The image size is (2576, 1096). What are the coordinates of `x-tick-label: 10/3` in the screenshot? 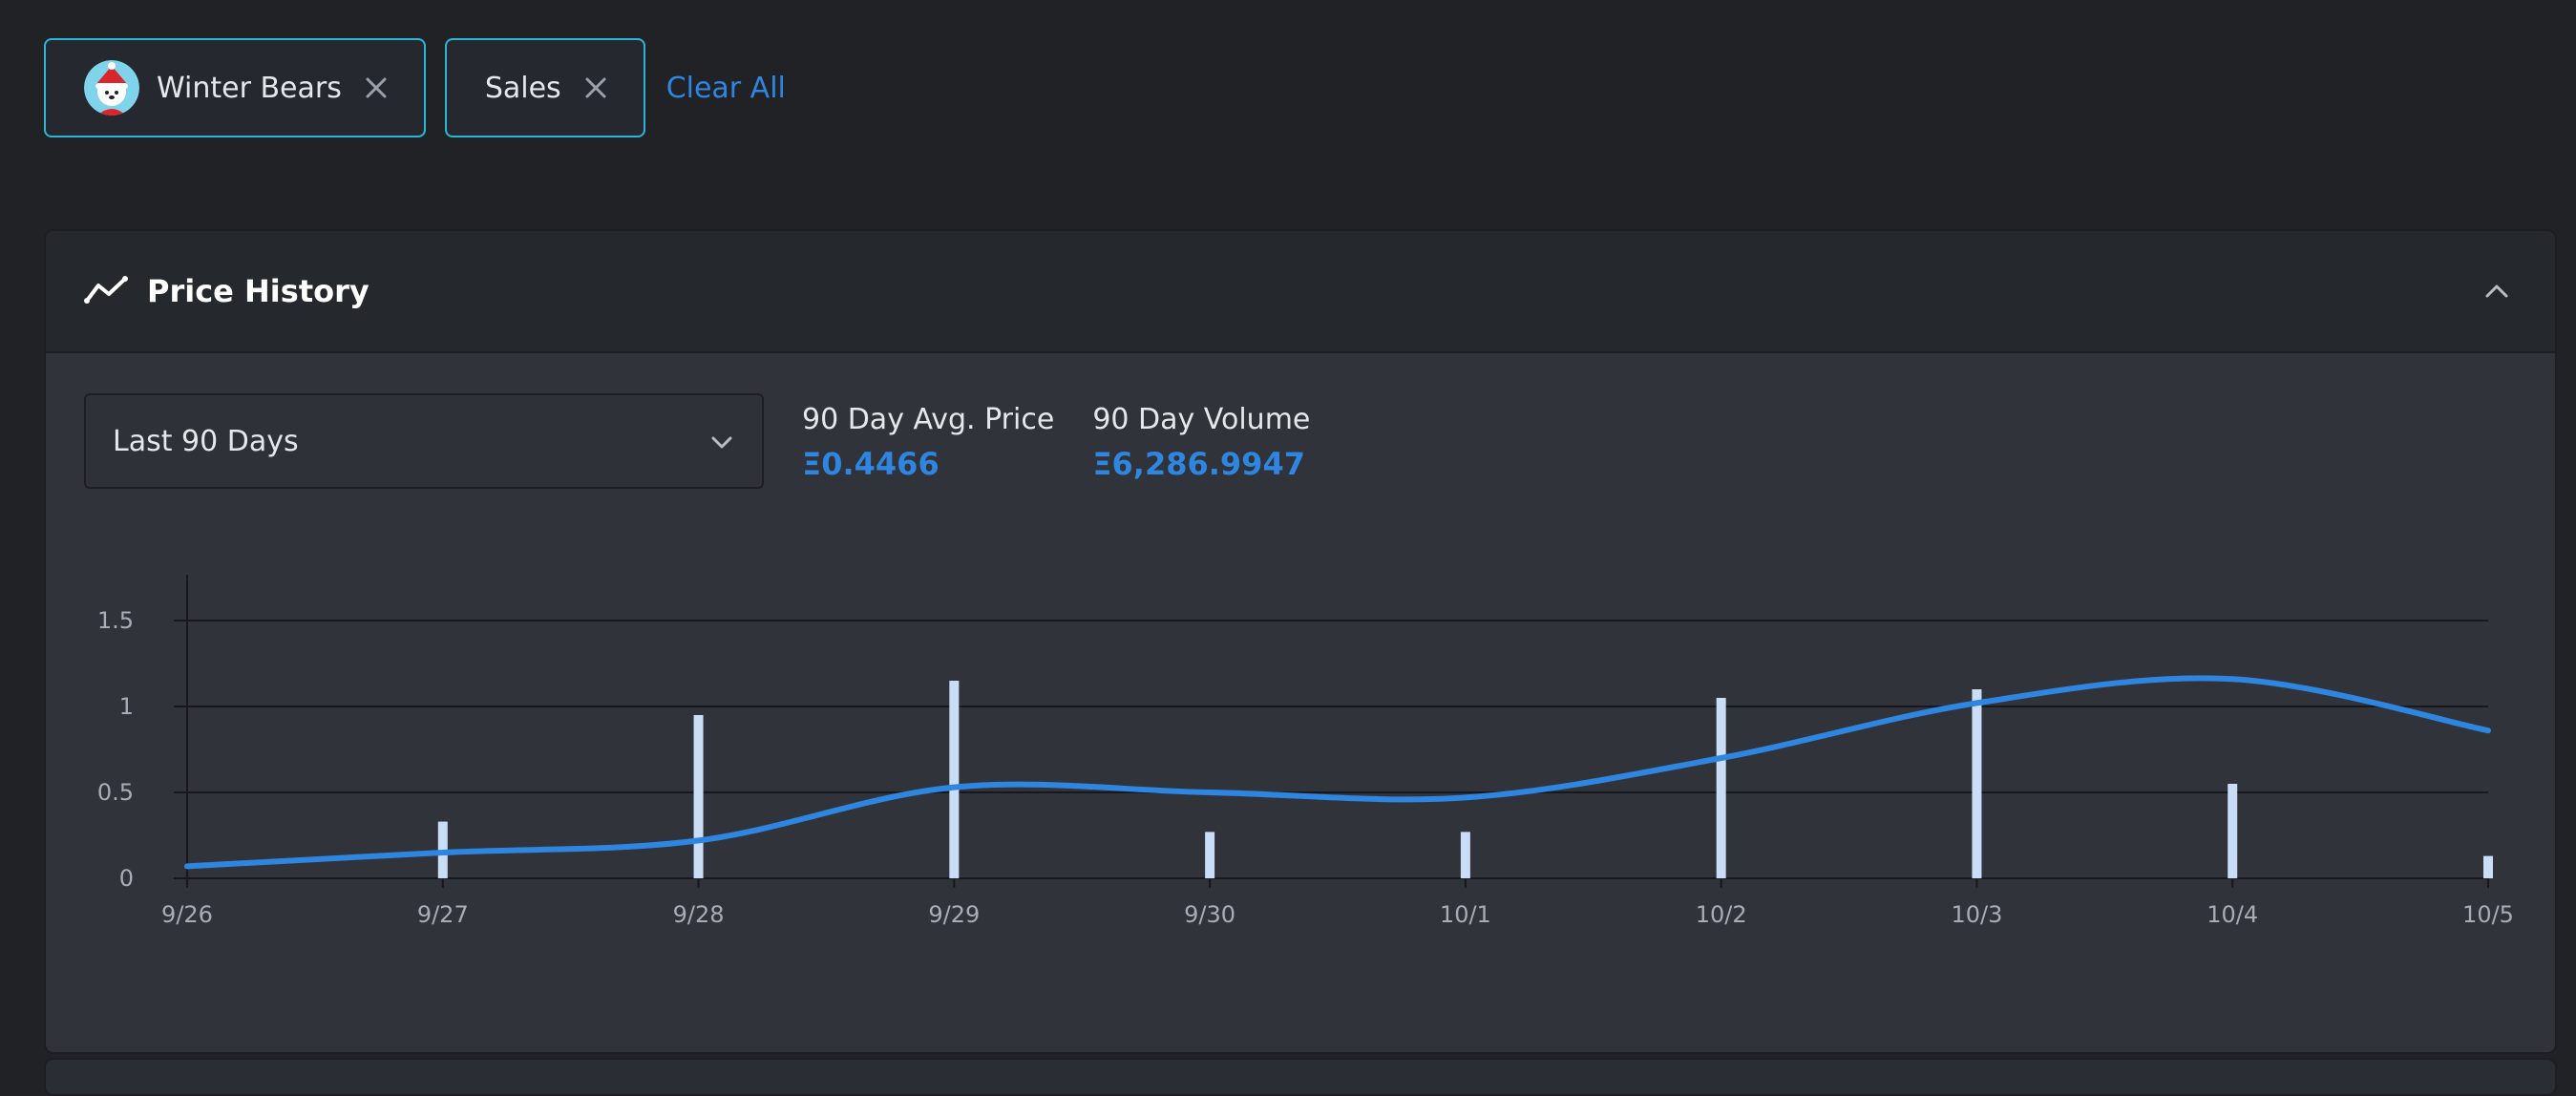 It's located at (1976, 915).